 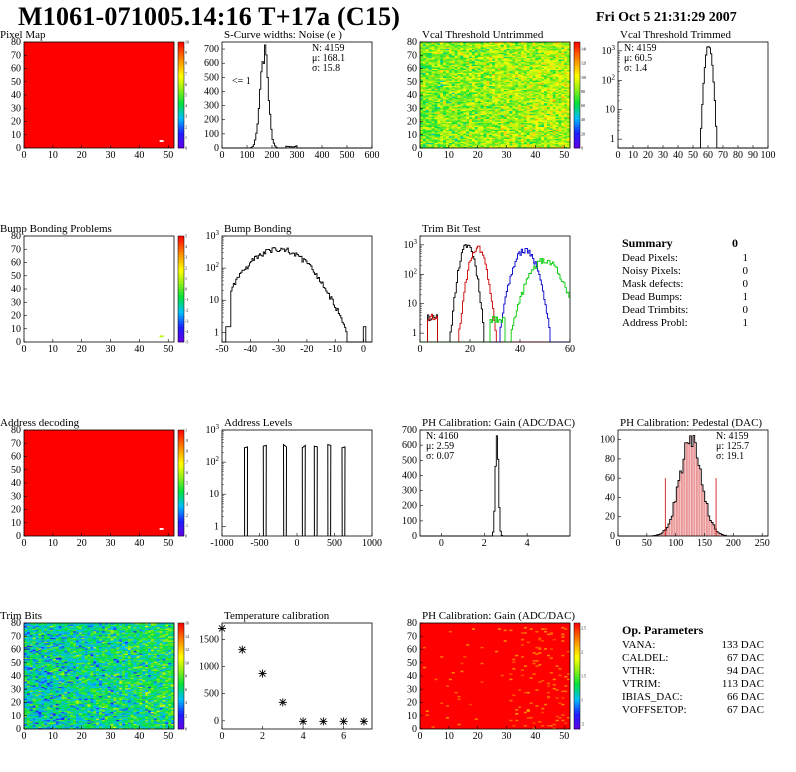 I want to click on pixel-map-ytick-0: 0, so click(x=18, y=148).